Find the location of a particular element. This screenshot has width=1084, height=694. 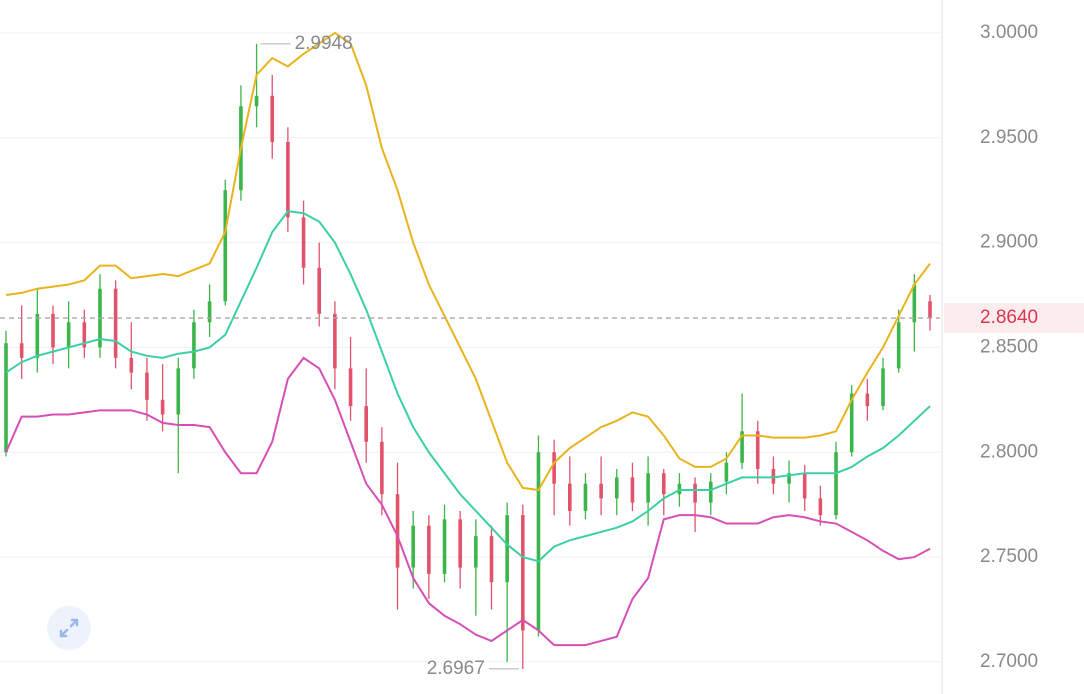

y-tick-label: 2.7500 is located at coordinates (1009, 556).